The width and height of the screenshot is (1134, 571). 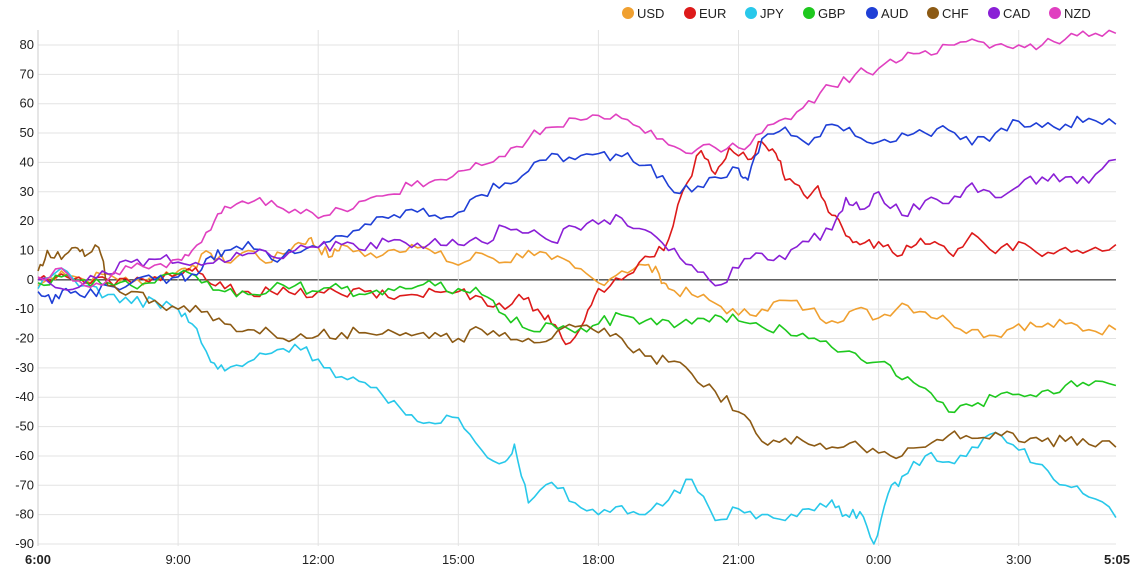 I want to click on x-tick-label: 12:00, so click(x=318, y=559).